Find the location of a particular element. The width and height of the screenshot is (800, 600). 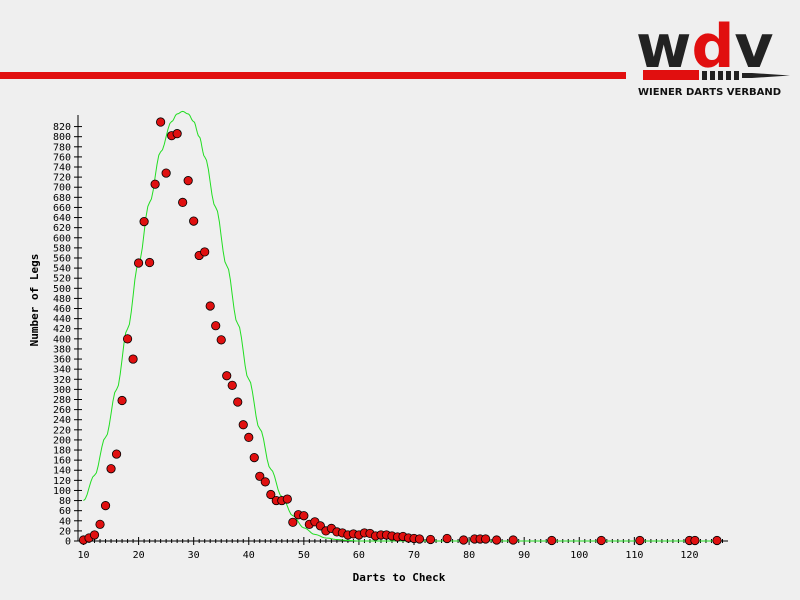

y-tick-label: 700 is located at coordinates (62, 188).